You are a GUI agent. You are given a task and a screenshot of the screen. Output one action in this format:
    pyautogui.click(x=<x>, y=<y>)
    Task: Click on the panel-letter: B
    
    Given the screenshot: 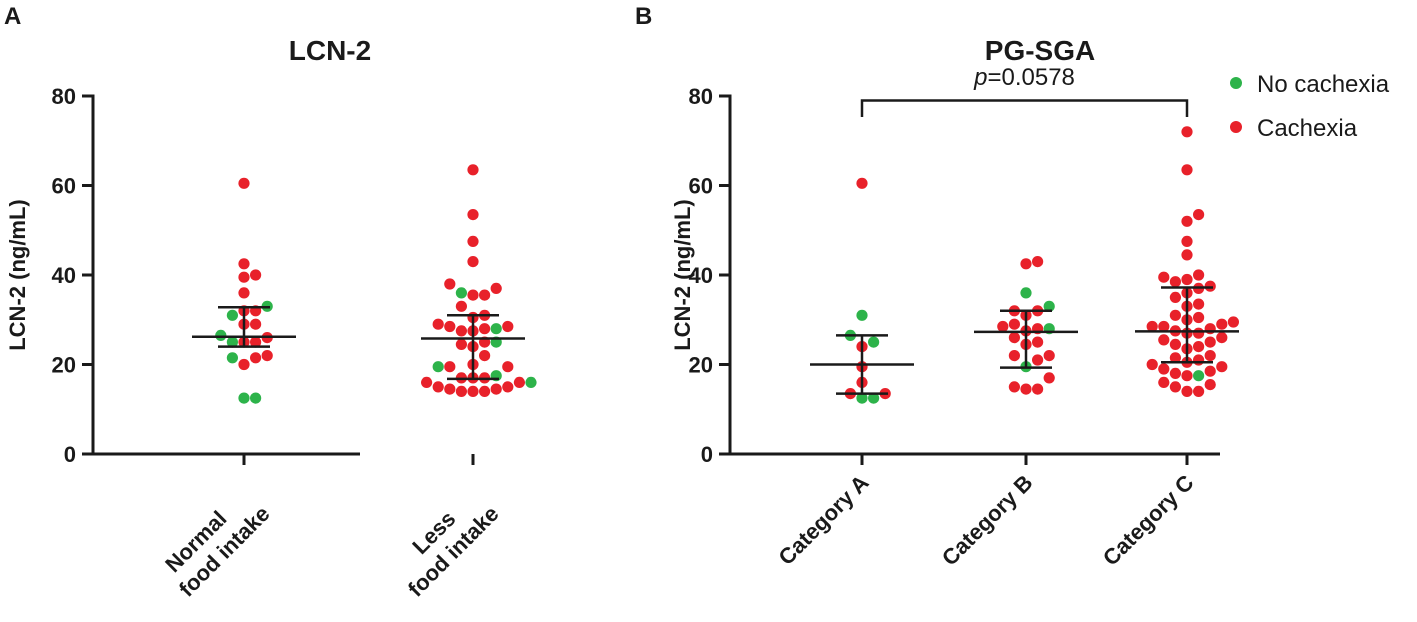 What is the action you would take?
    pyautogui.click(x=643, y=16)
    